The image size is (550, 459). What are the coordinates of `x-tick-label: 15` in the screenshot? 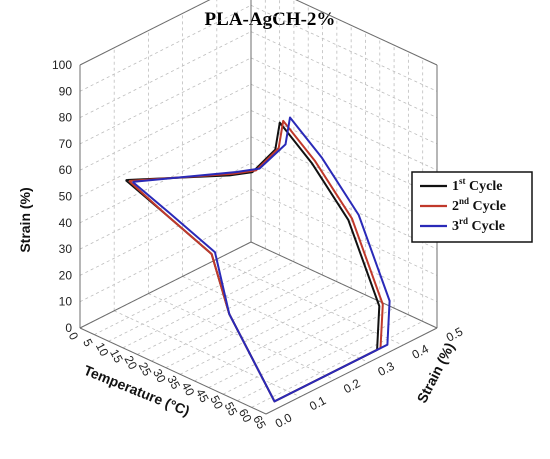 It's located at (116, 356).